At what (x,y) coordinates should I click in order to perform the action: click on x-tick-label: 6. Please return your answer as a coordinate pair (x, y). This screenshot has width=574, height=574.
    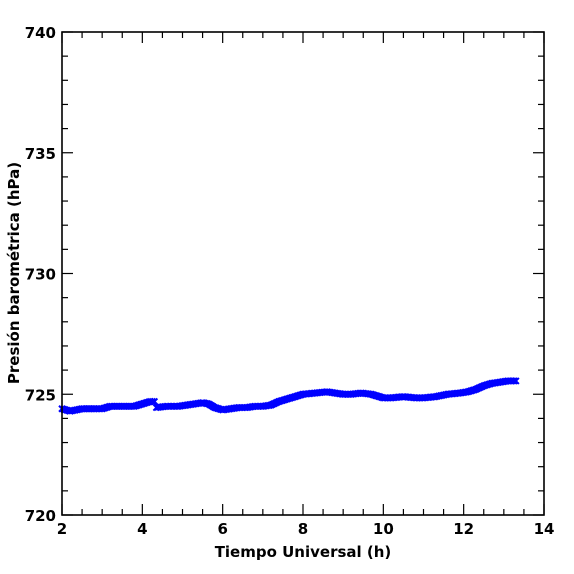
    Looking at the image, I should click on (222, 529).